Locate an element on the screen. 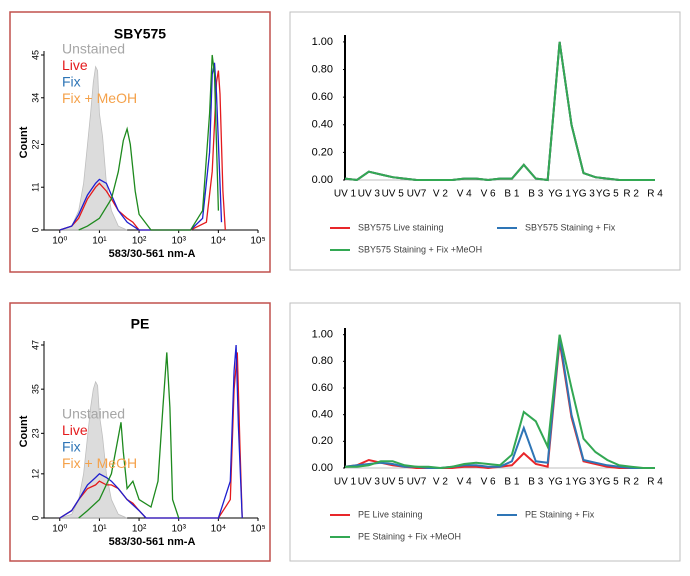 This screenshot has width=690, height=576. legend-label: PE Live staining is located at coordinates (390, 514).